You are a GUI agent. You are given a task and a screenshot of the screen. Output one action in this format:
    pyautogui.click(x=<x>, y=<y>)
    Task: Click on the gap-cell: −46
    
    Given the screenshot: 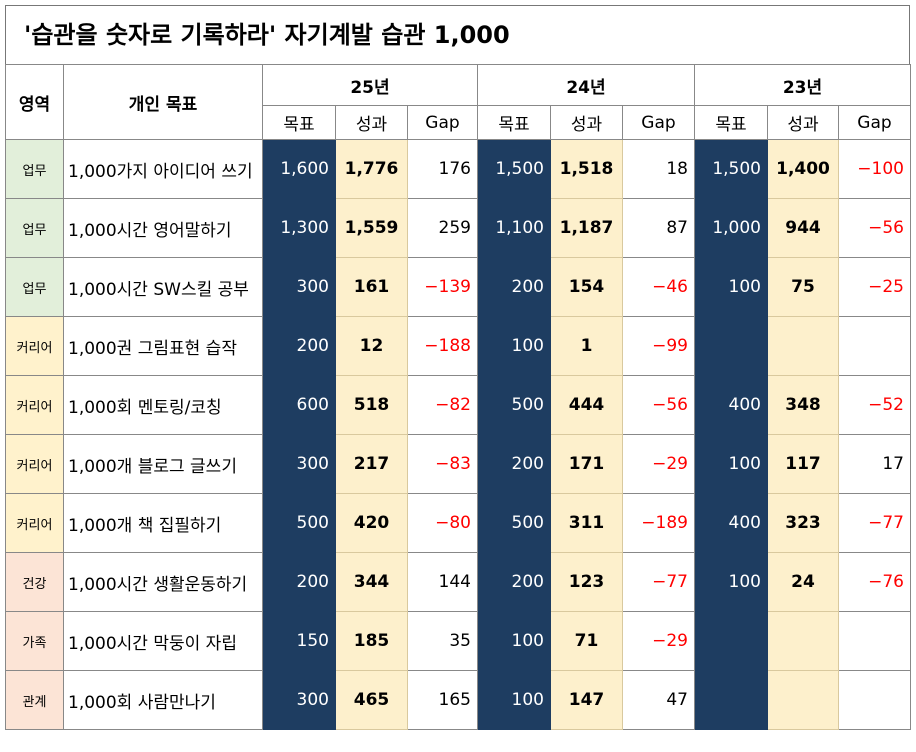 What is the action you would take?
    pyautogui.click(x=658, y=287)
    